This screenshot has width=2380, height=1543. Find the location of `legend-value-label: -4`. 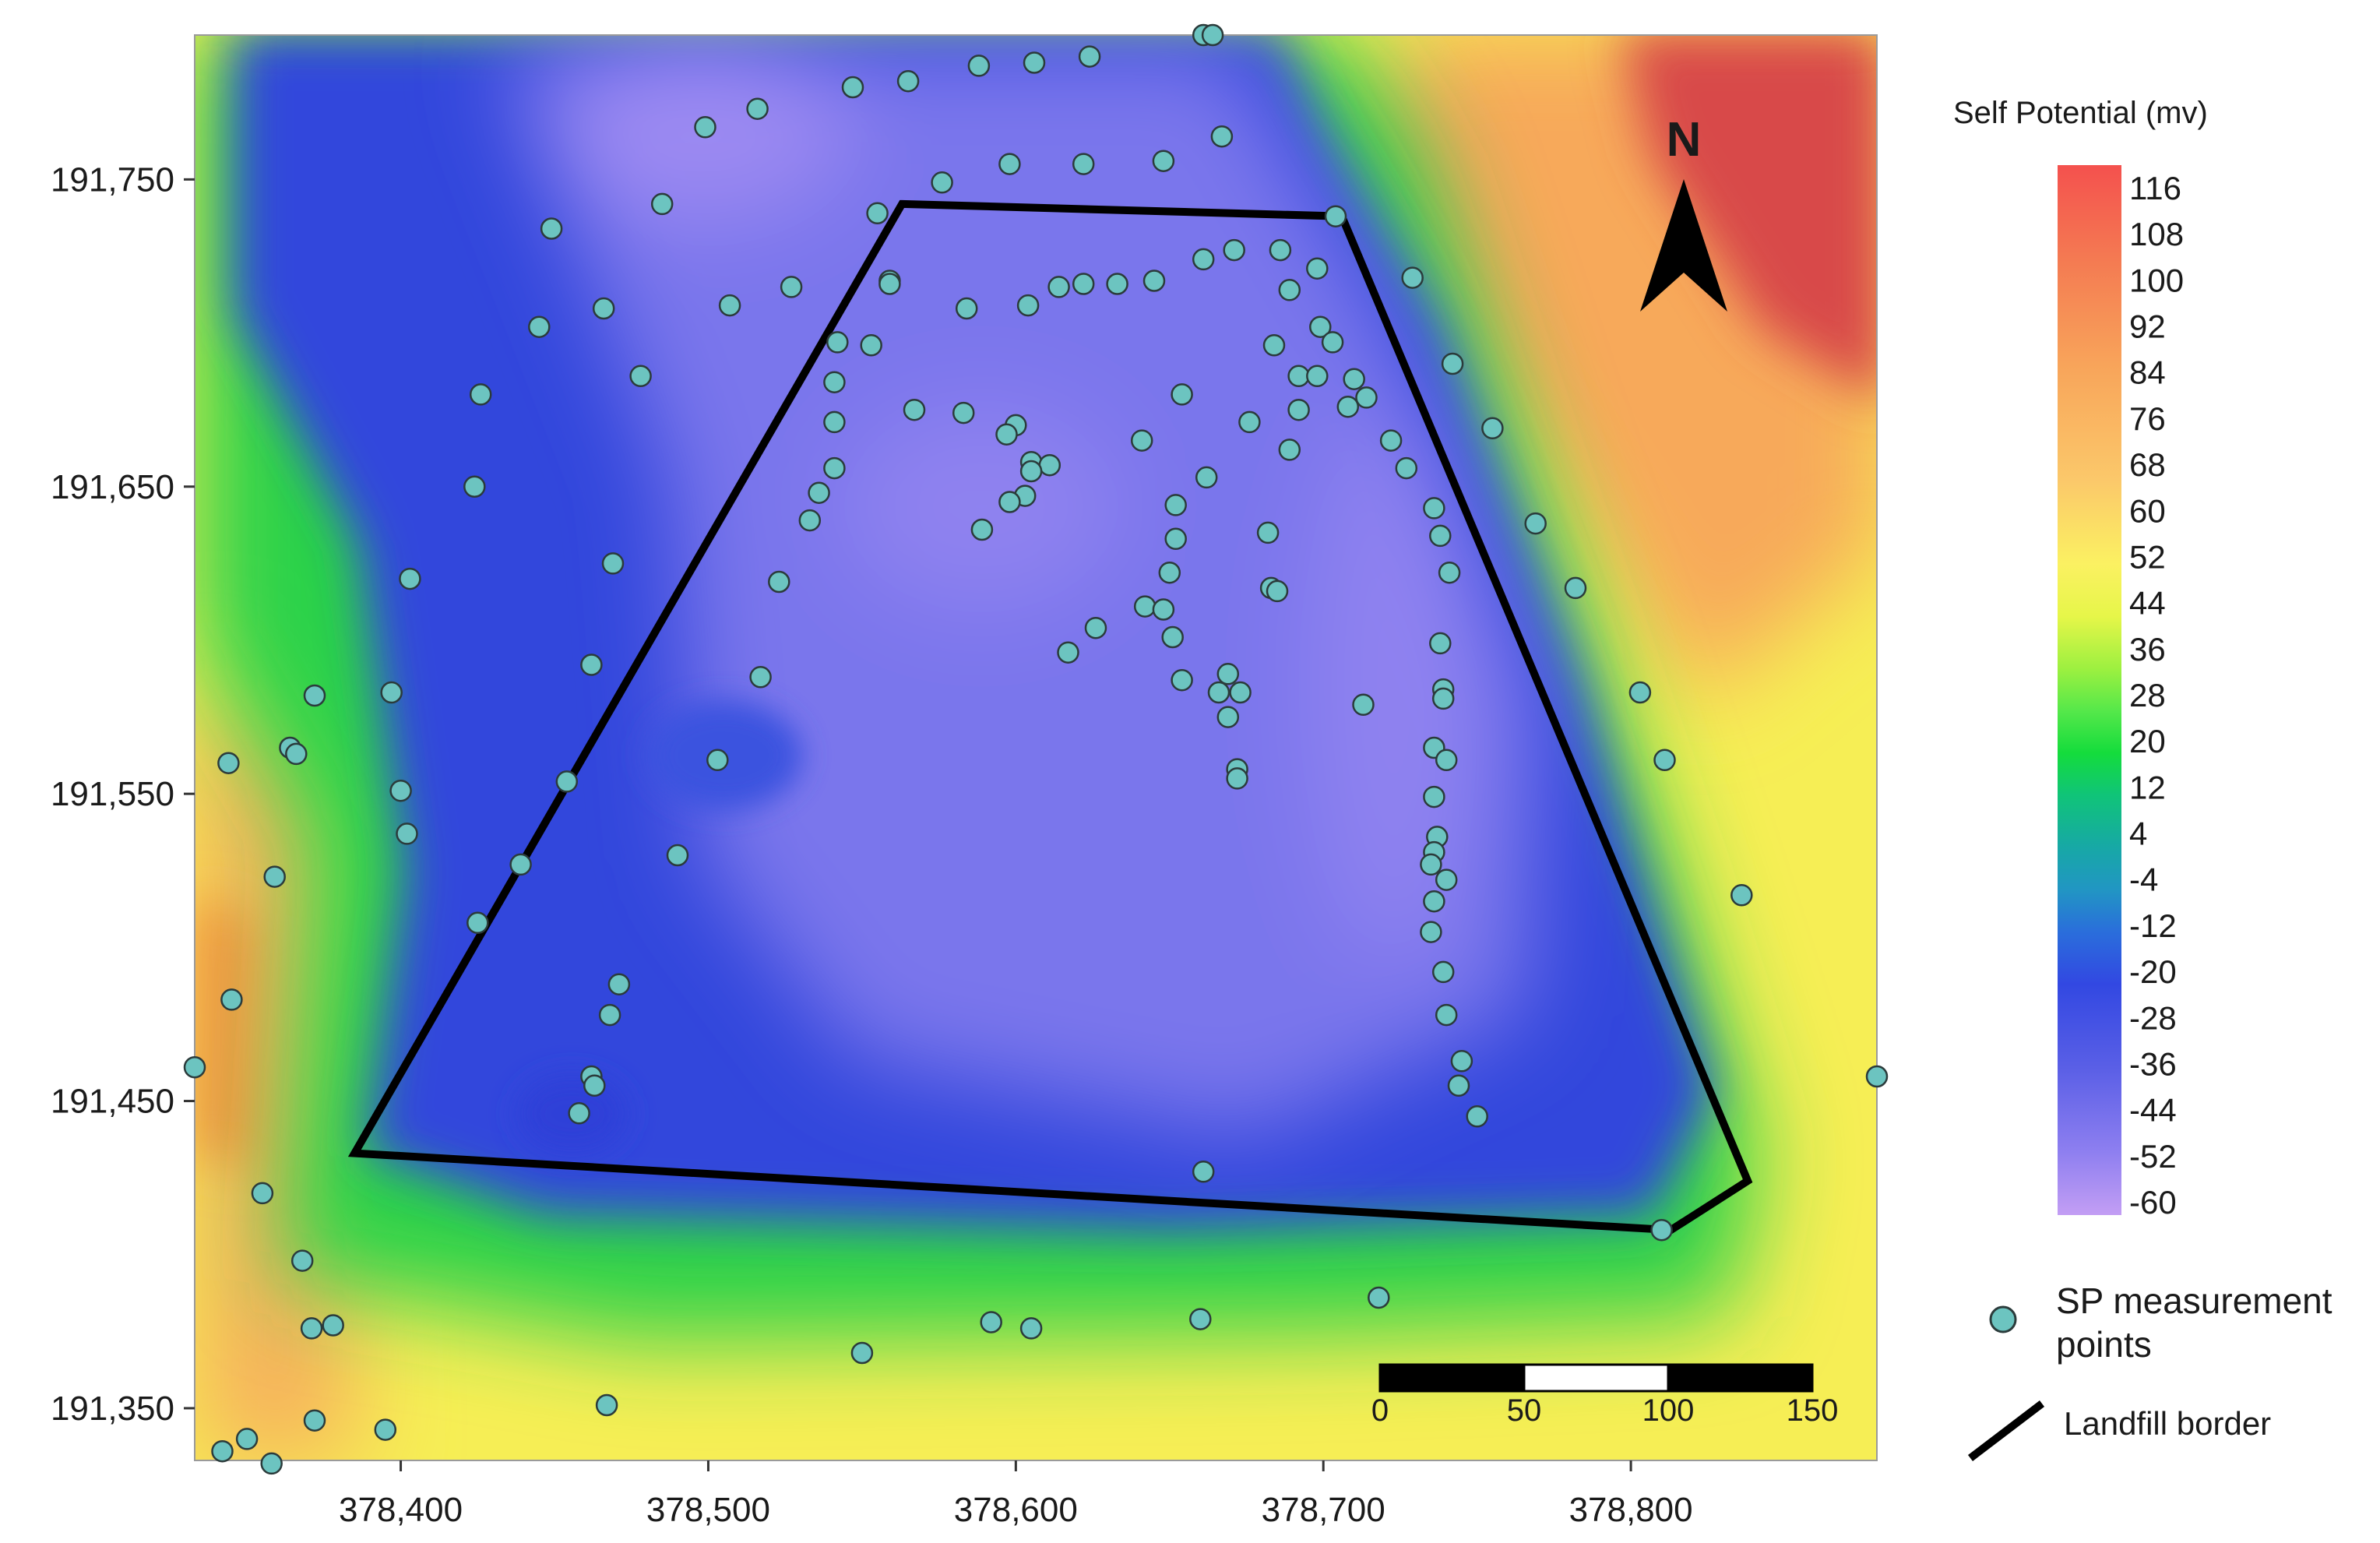

legend-value-label: -4 is located at coordinates (2143, 879).